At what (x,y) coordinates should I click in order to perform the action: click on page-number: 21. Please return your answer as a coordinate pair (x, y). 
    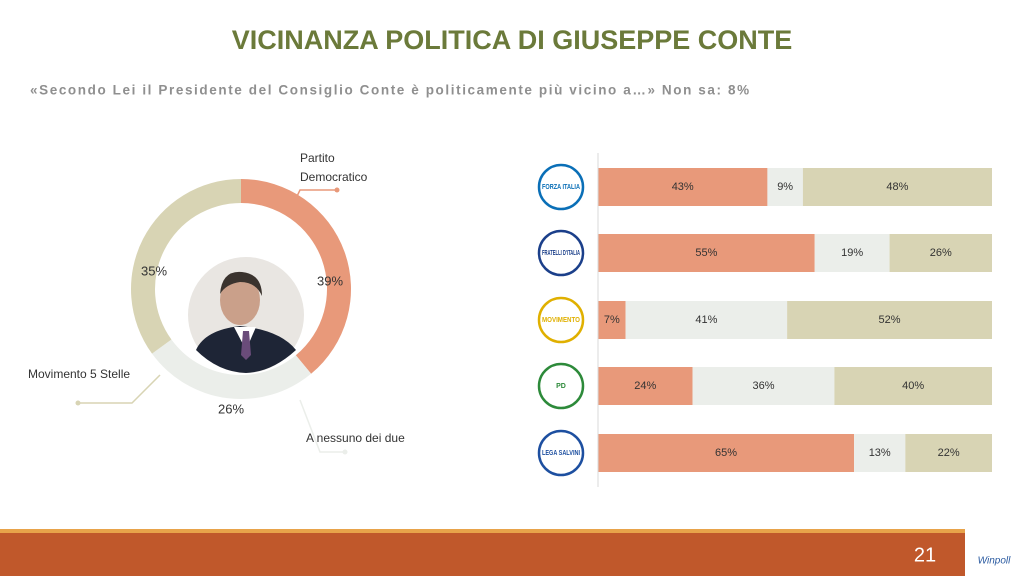
    Looking at the image, I should click on (925, 555).